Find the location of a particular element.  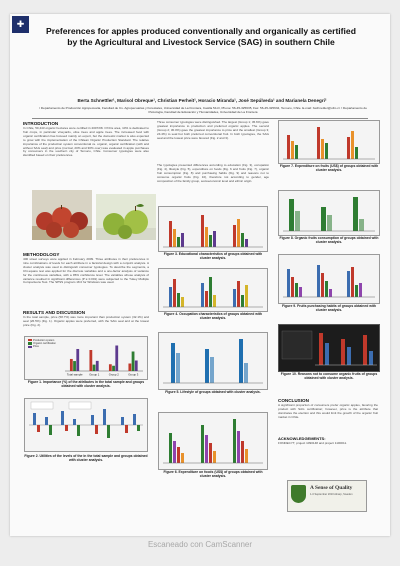

legend-item-certification: Organic certification is located at coordinates (42, 343).